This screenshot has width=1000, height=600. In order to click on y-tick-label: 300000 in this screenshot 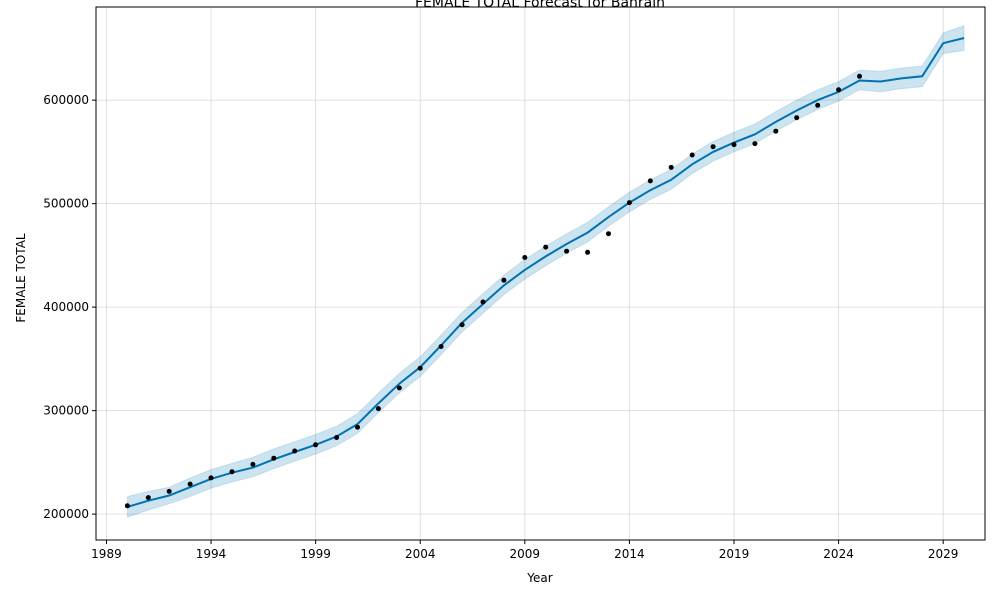, I will do `click(66, 411)`.